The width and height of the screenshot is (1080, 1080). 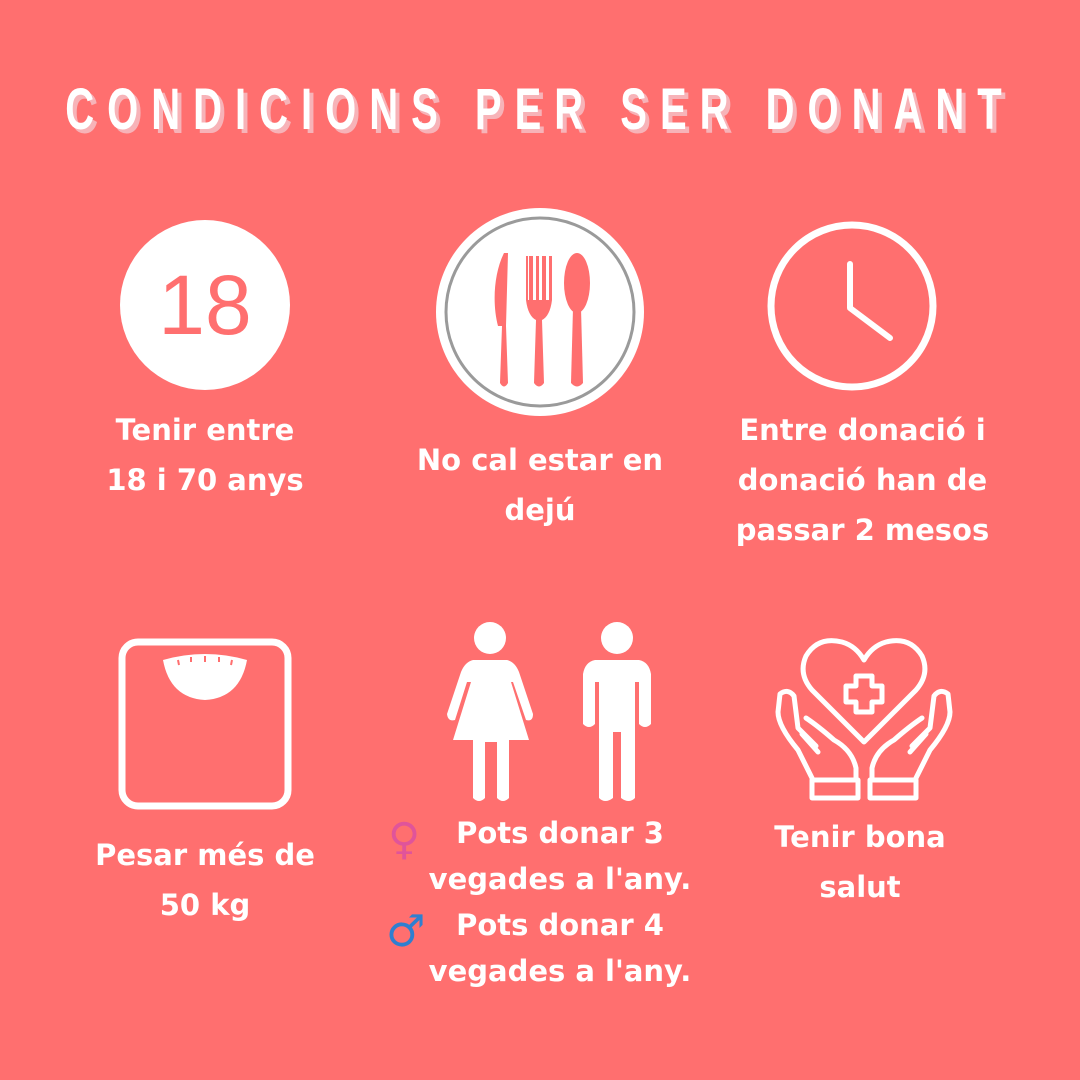 I want to click on item-fasting-text: No cal estar en dejú, so click(x=540, y=485).